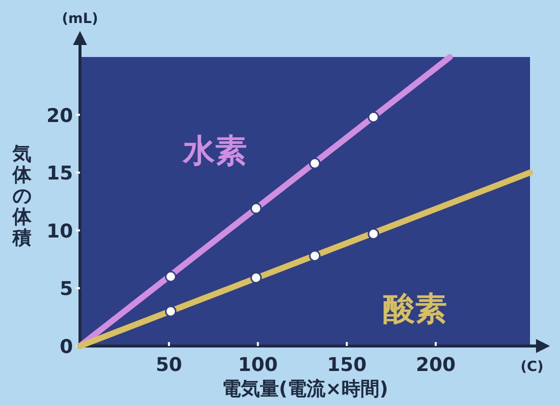 Image resolution: width=560 pixels, height=405 pixels. I want to click on y-axis-title: 気体の体積, so click(22, 196).